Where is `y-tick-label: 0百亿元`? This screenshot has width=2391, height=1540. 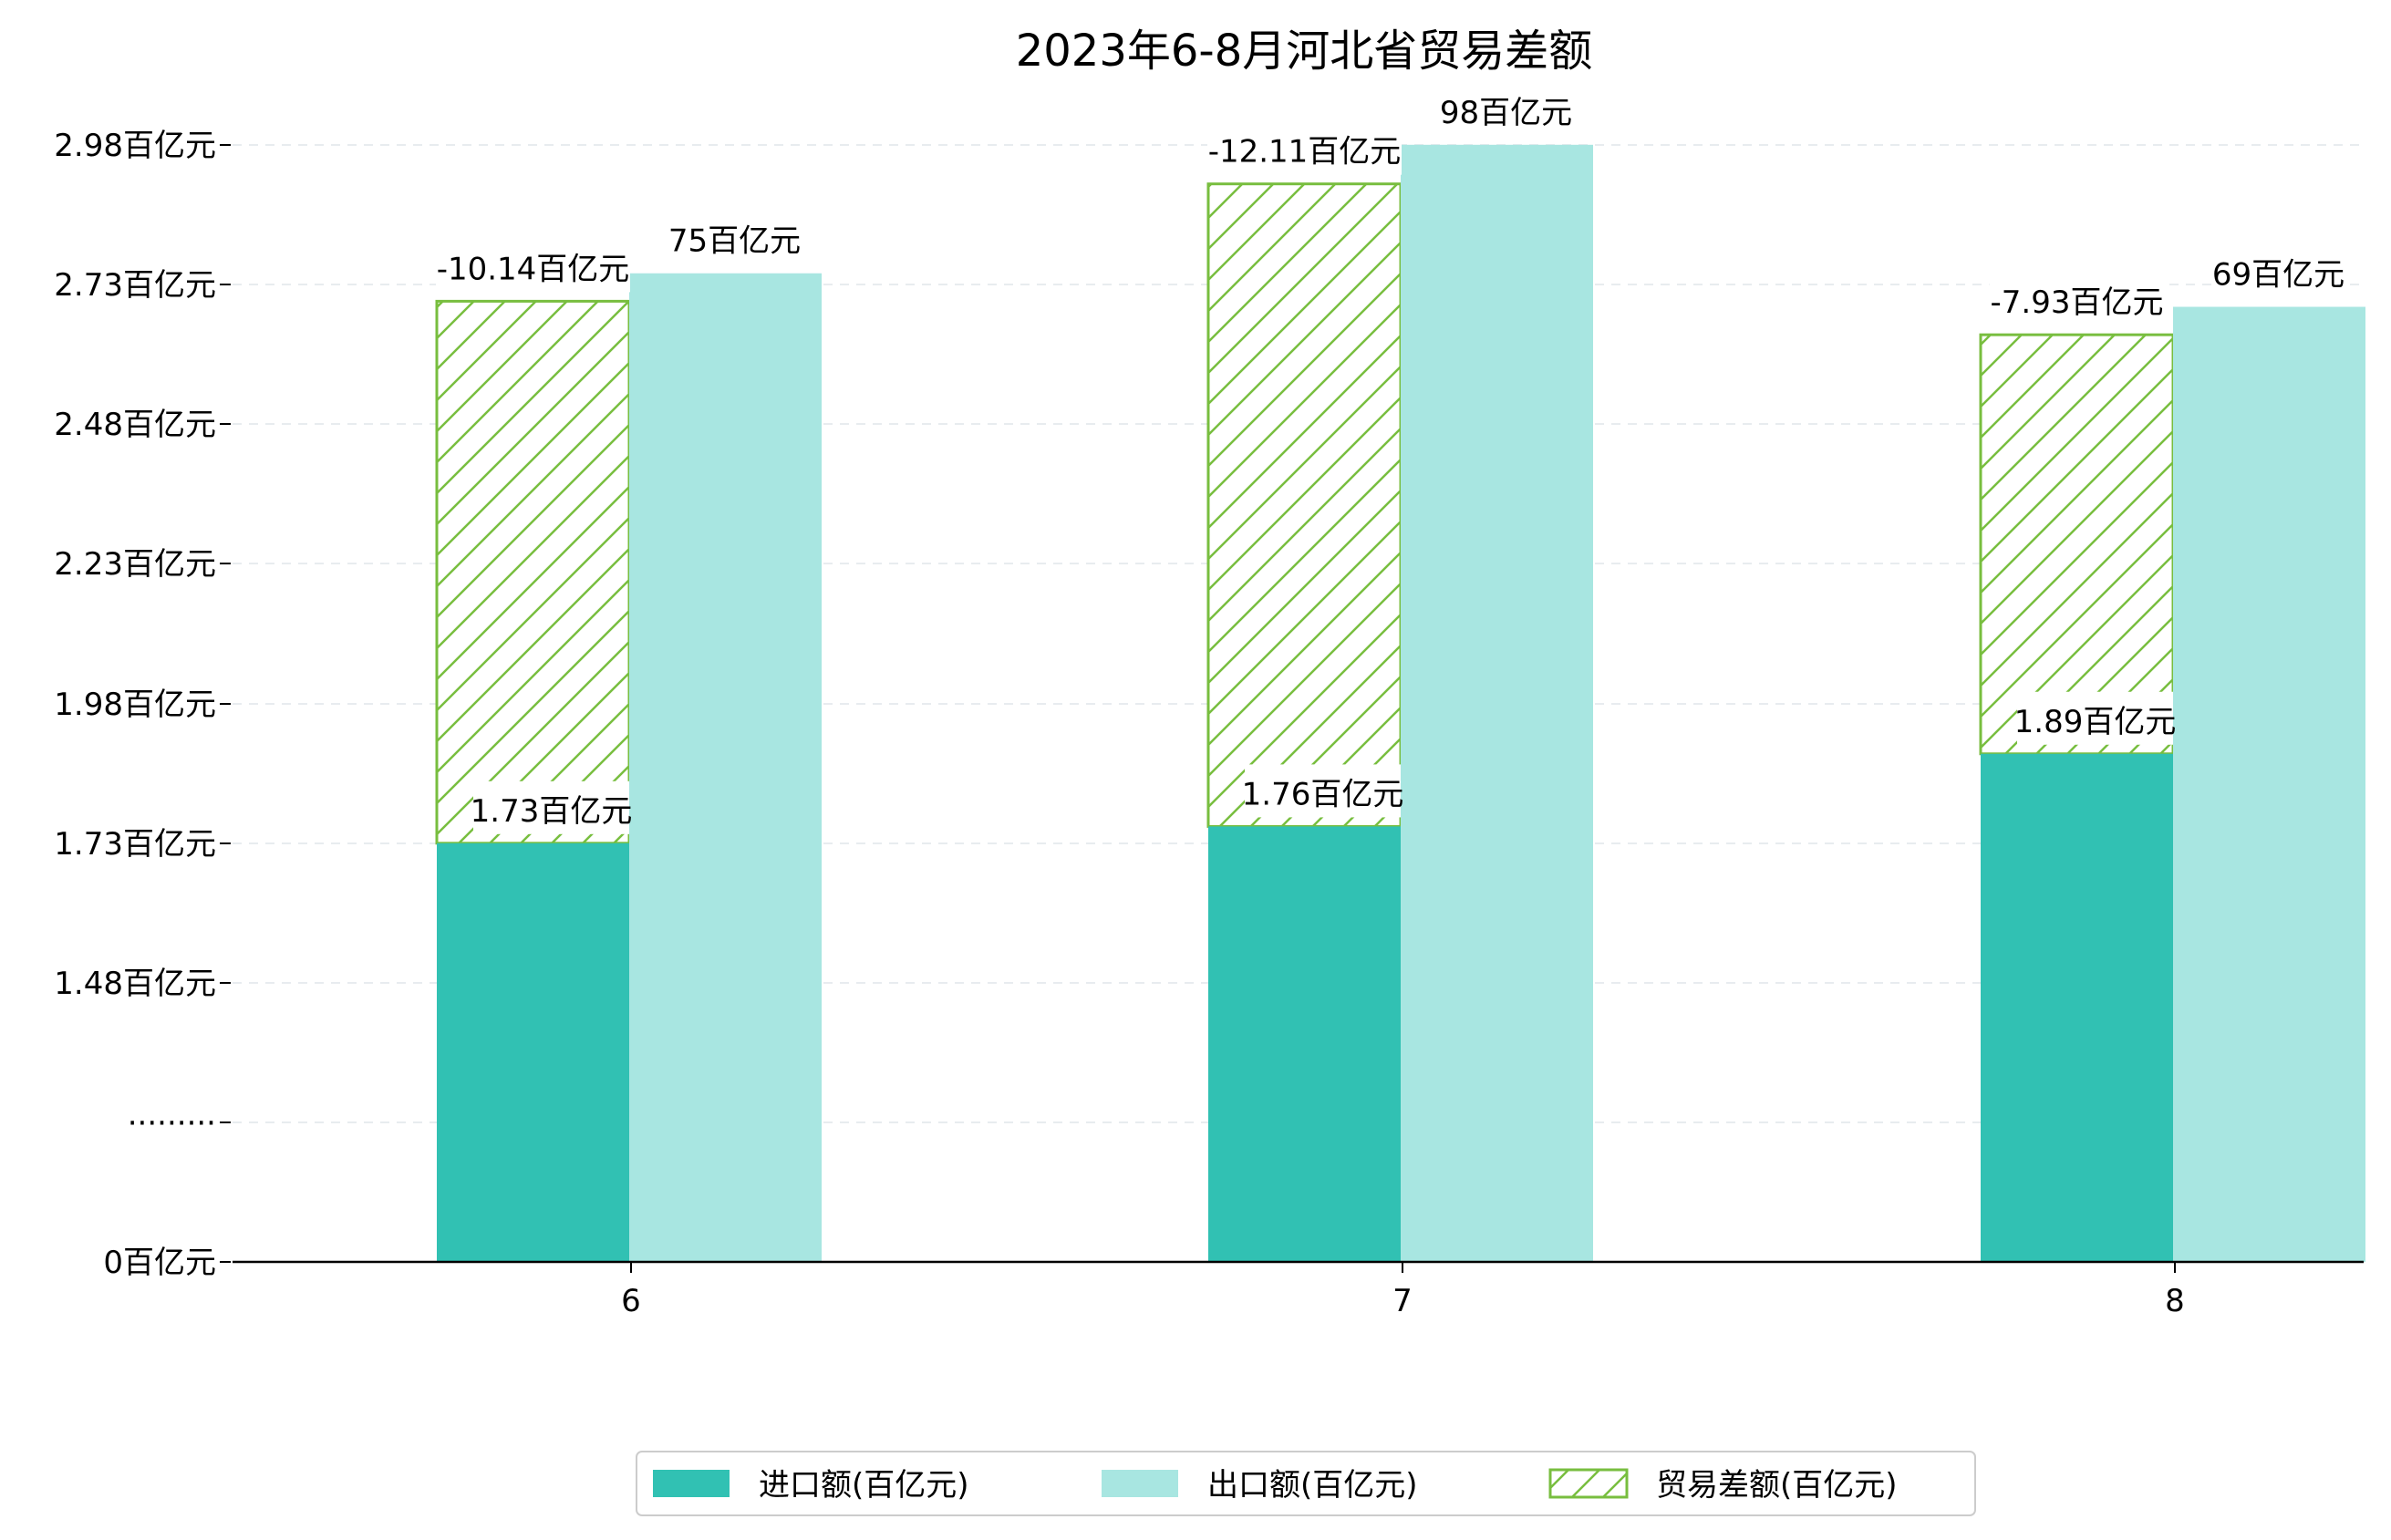
y-tick-label: 0百亿元 is located at coordinates (160, 1263).